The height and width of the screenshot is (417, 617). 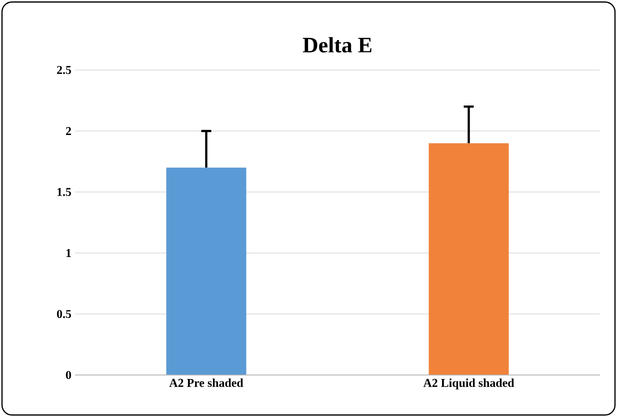 What do you see at coordinates (64, 70) in the screenshot?
I see `y-tick-label: 2.5` at bounding box center [64, 70].